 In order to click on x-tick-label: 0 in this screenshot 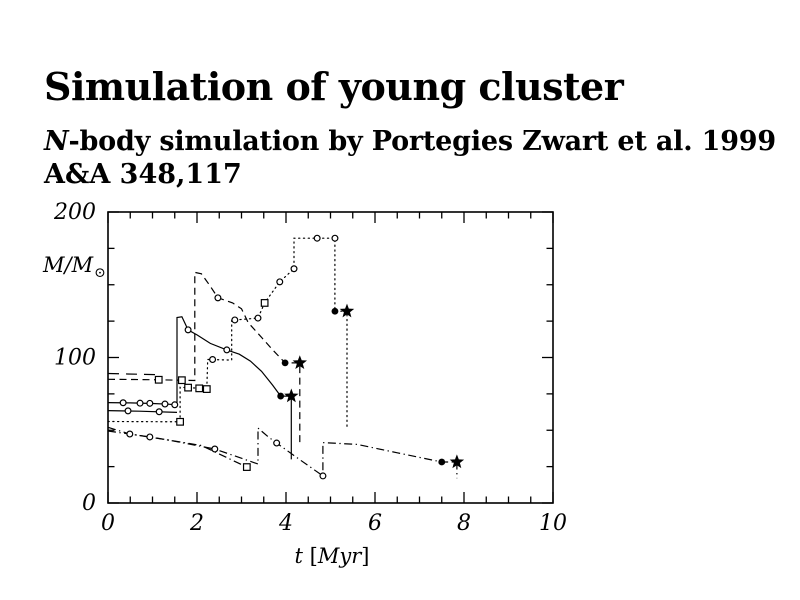, I will do `click(108, 523)`.